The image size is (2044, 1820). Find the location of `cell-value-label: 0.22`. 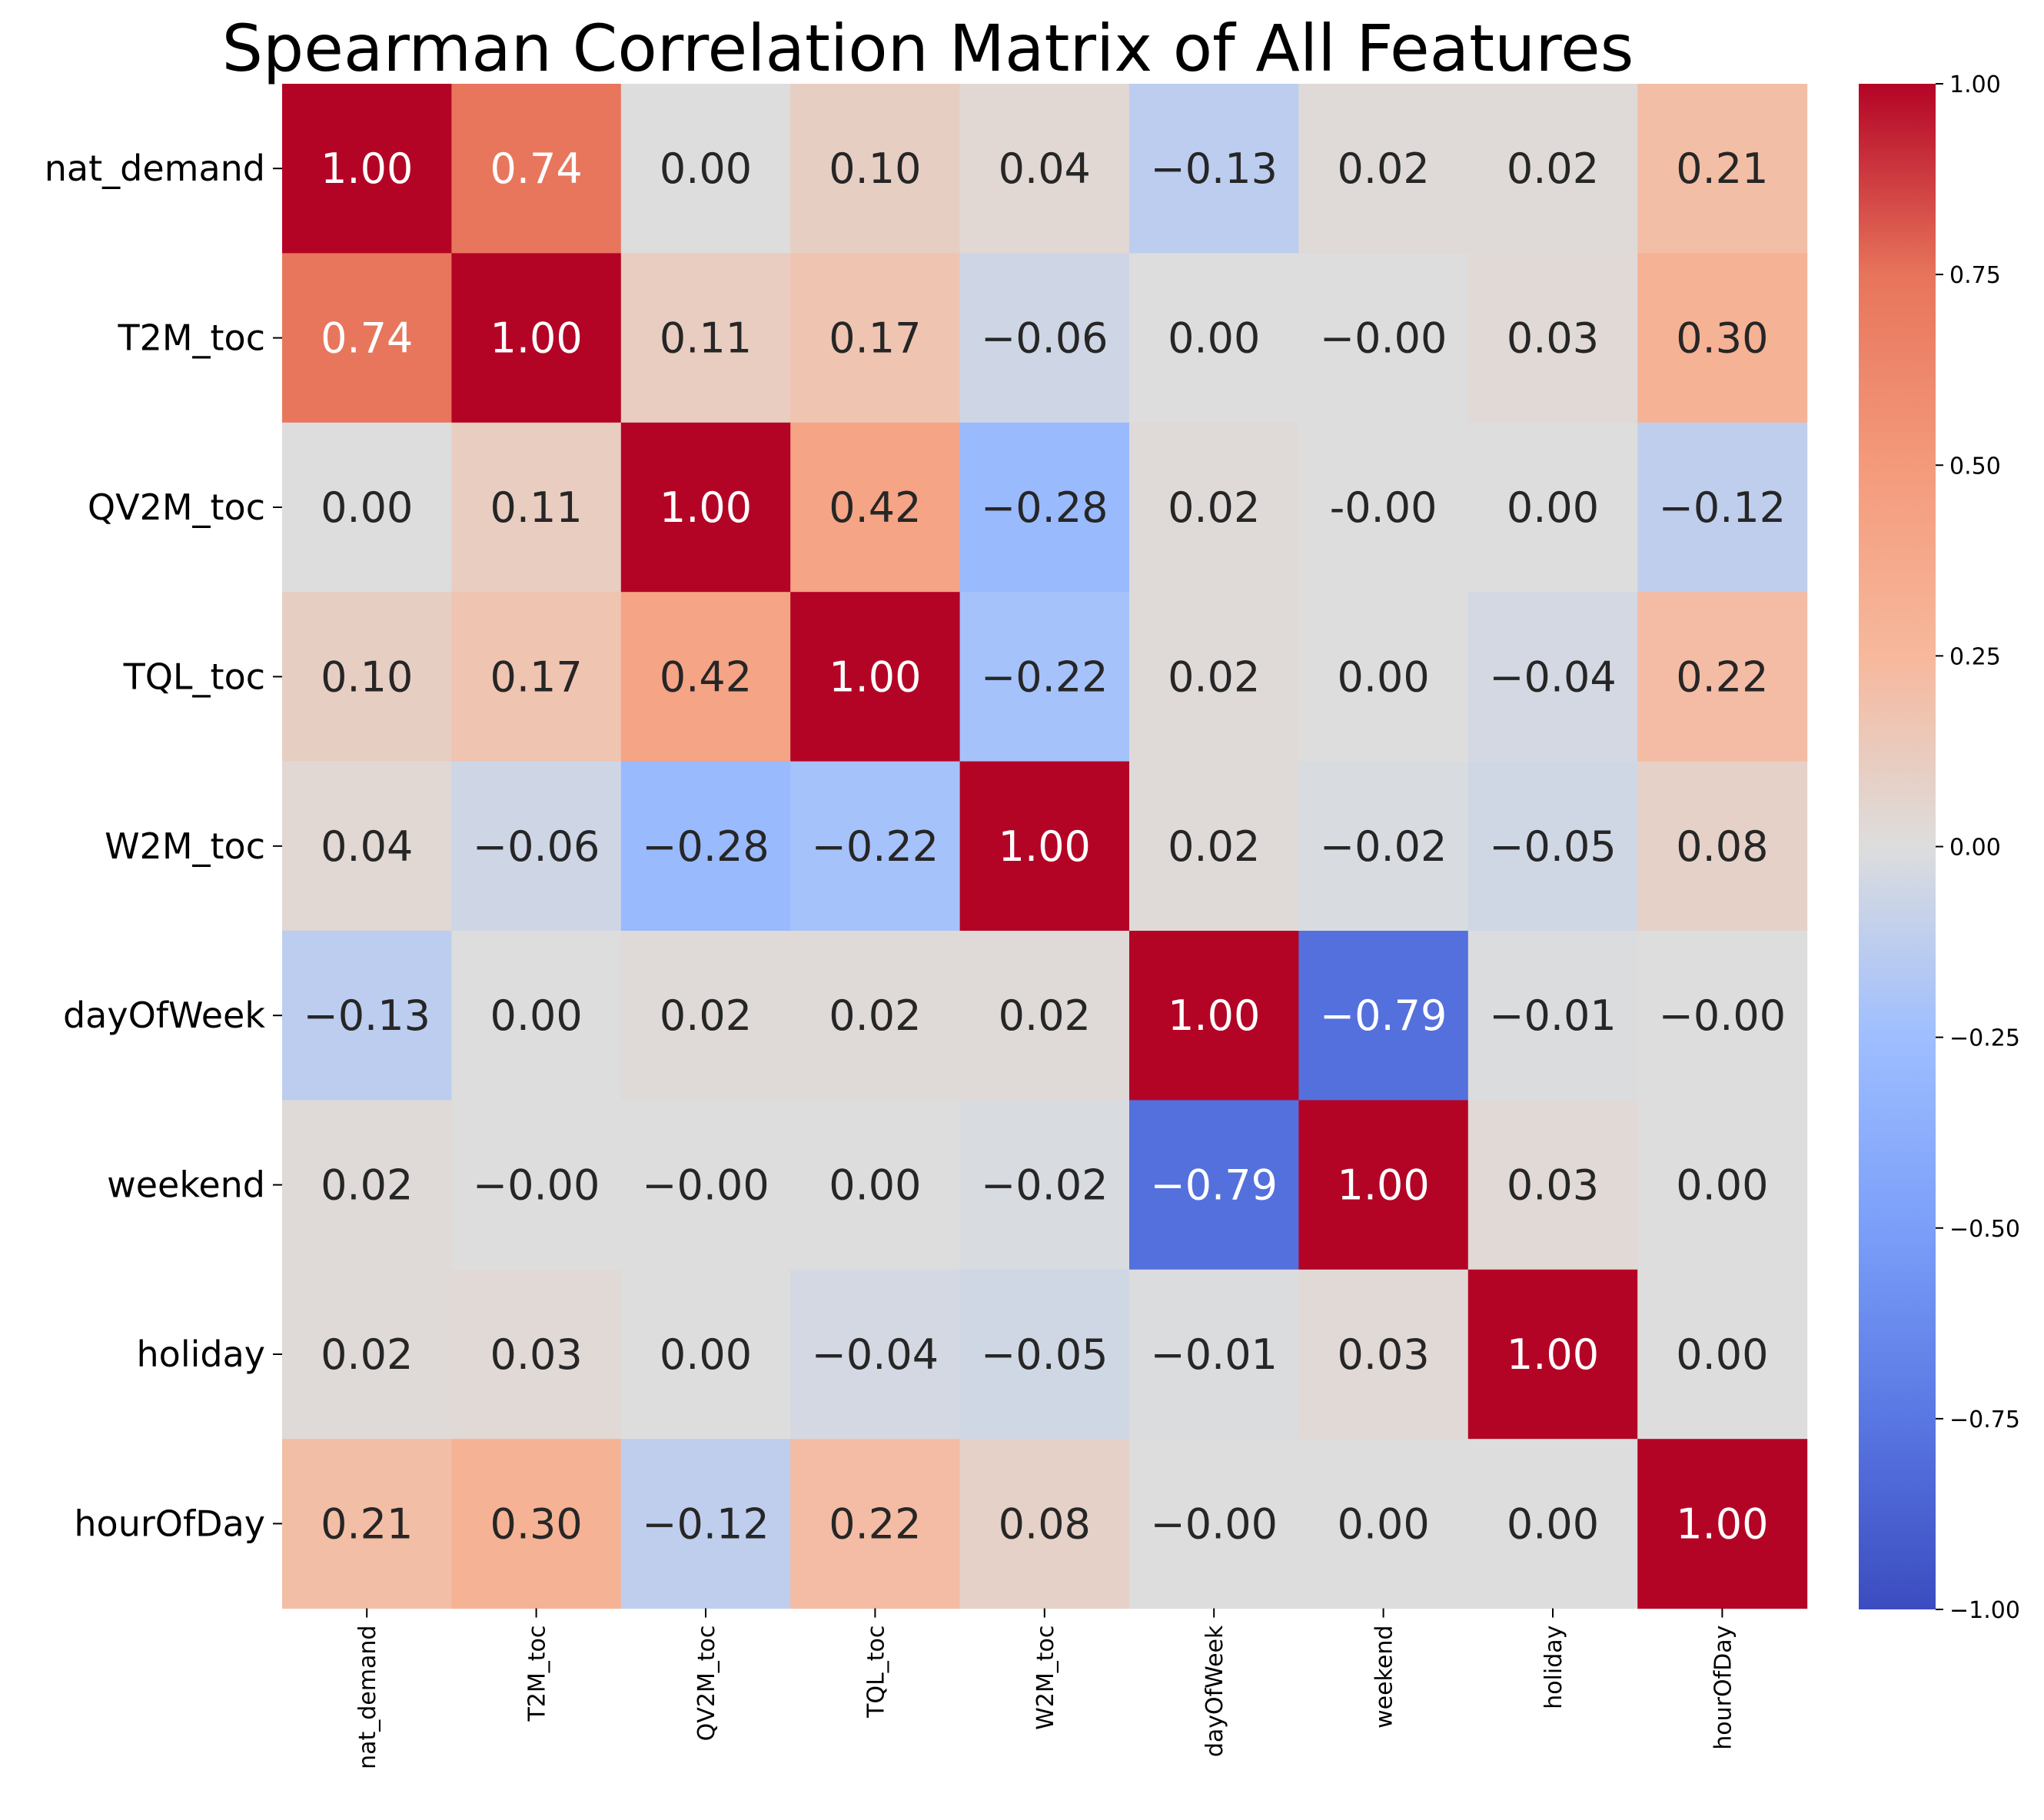

cell-value-label: 0.22 is located at coordinates (1722, 677).